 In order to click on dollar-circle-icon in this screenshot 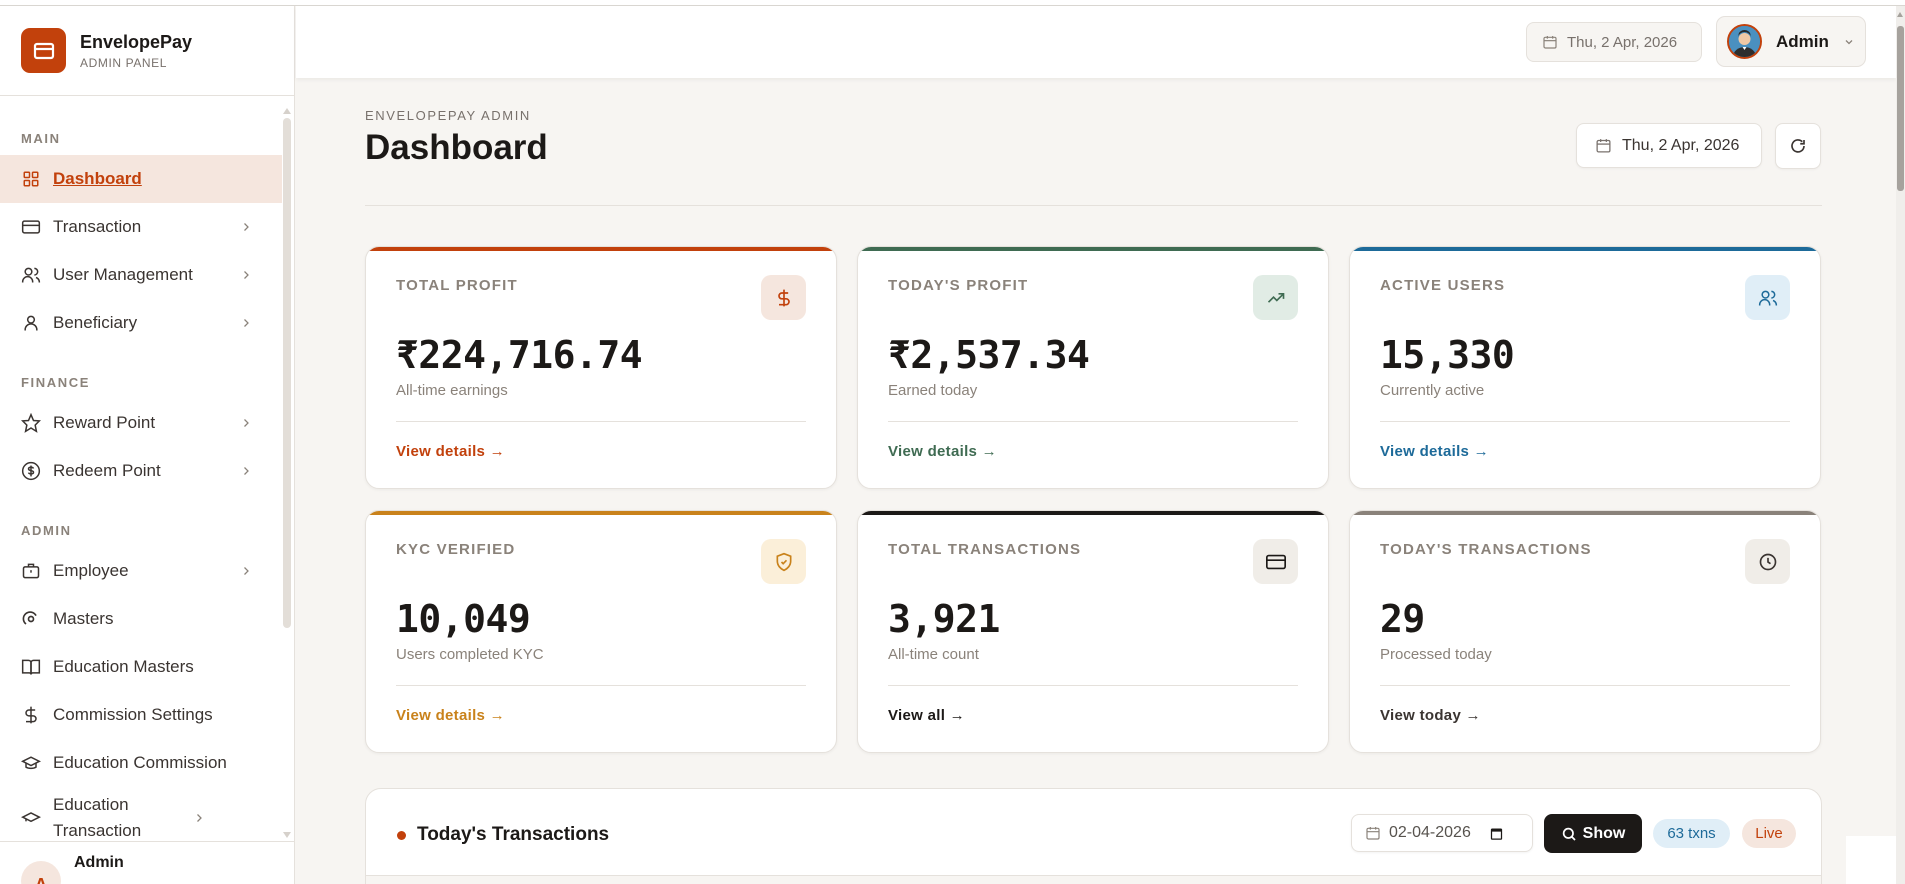, I will do `click(31, 471)`.